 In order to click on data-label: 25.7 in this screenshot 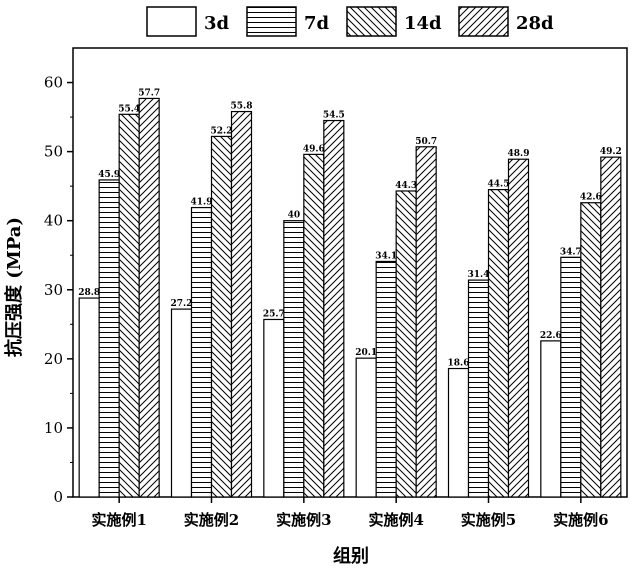, I will do `click(274, 314)`.